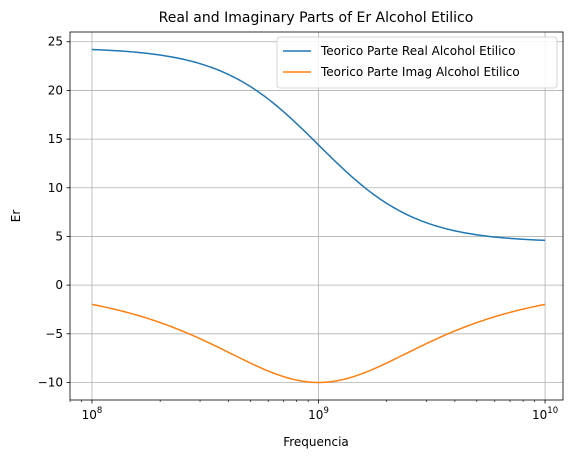  I want to click on y-tick-label: 5, so click(59, 236).